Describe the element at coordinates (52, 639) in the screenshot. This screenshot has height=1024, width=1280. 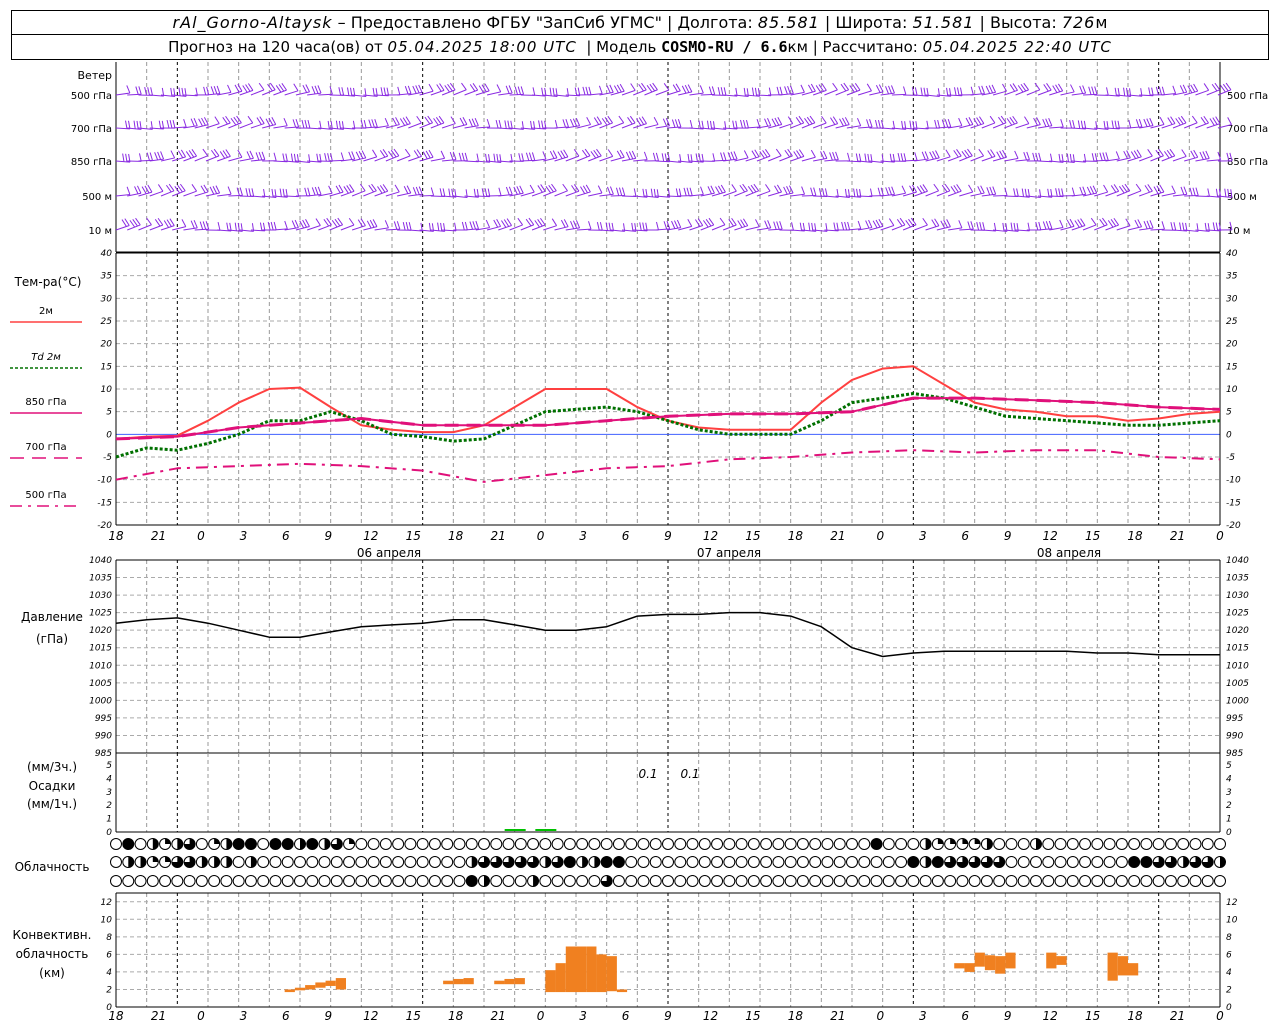
I see `pressure-unit: (гПа)` at that location.